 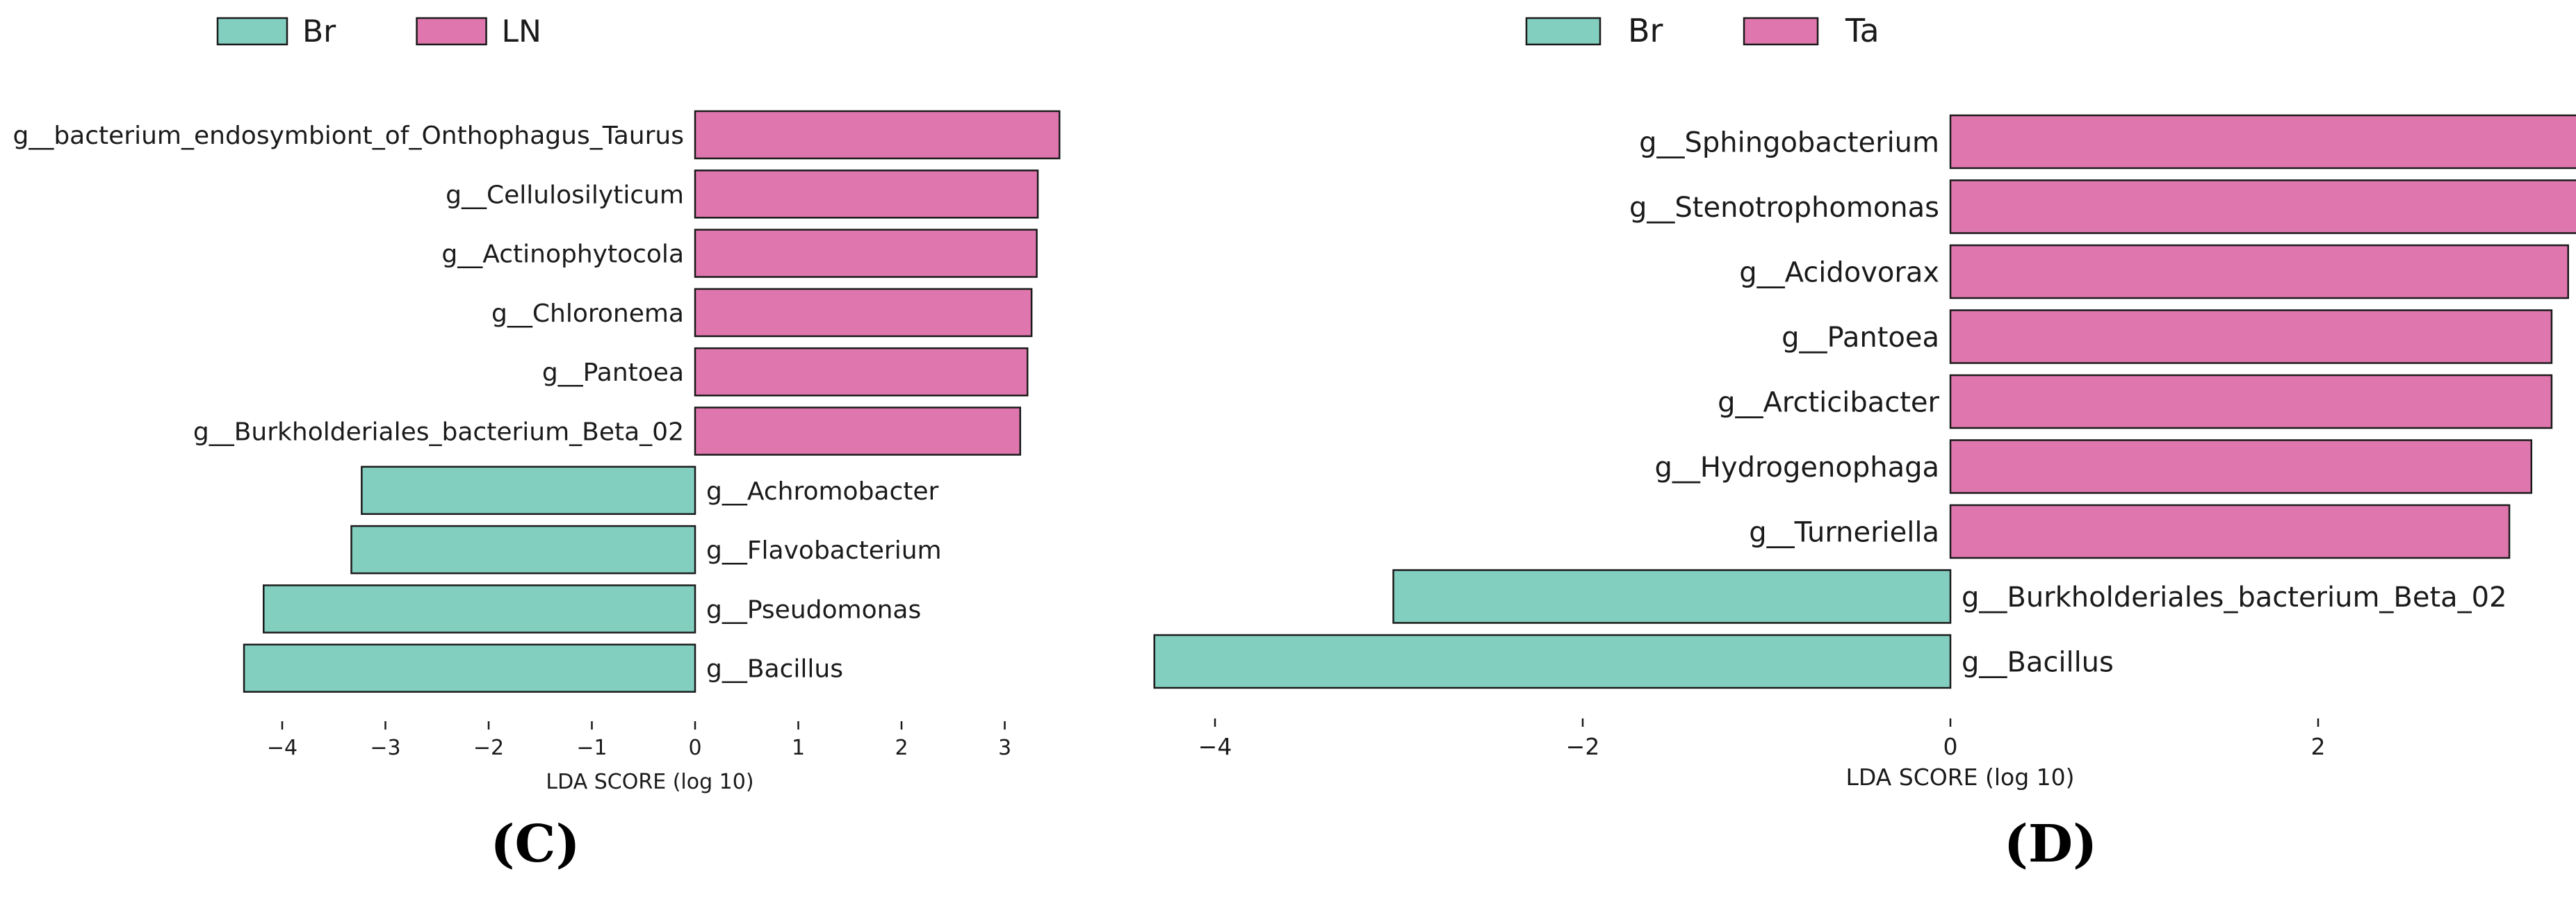 I want to click on category-label: g__Flavobacterium, so click(x=824, y=550).